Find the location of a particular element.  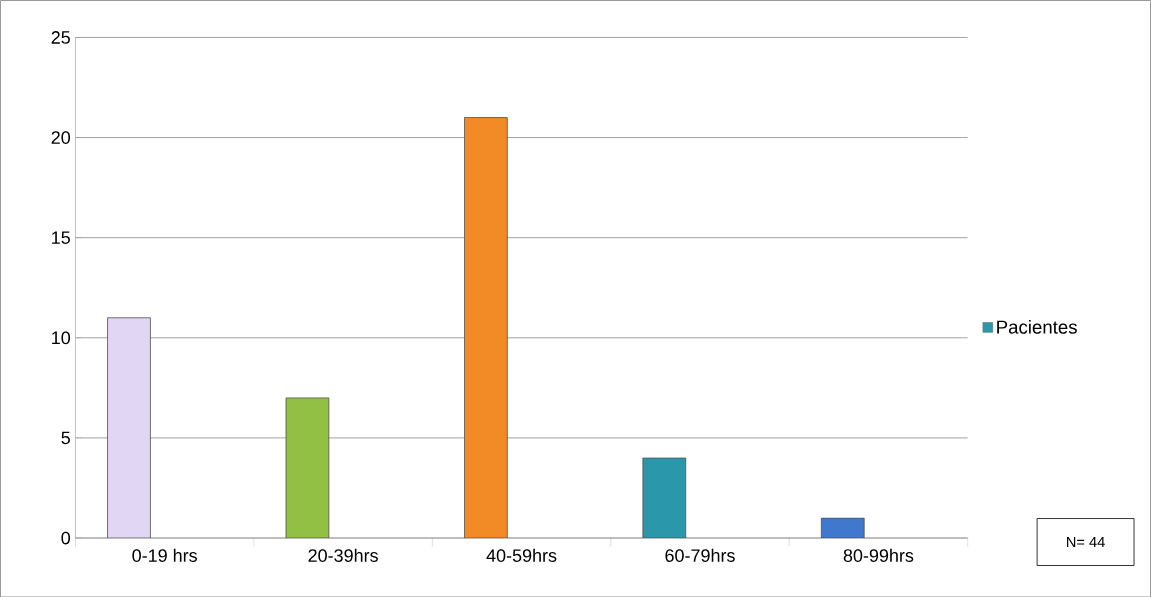

y-tick-label: 5 is located at coordinates (65, 437).